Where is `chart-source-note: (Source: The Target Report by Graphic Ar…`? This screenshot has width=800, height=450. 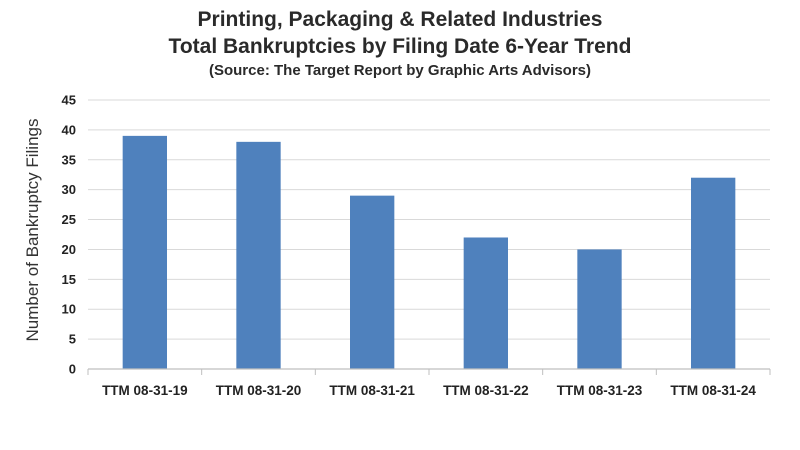 chart-source-note: (Source: The Target Report by Graphic Ar… is located at coordinates (399, 70).